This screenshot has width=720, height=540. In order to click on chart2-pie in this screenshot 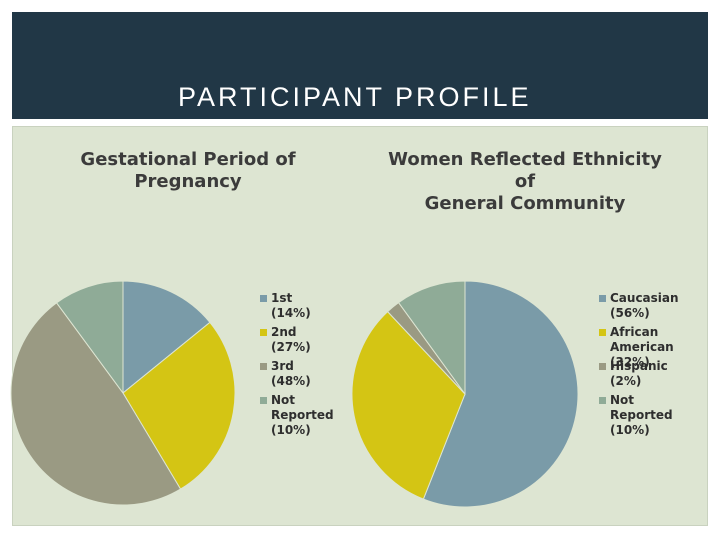, I will do `click(465, 394)`.